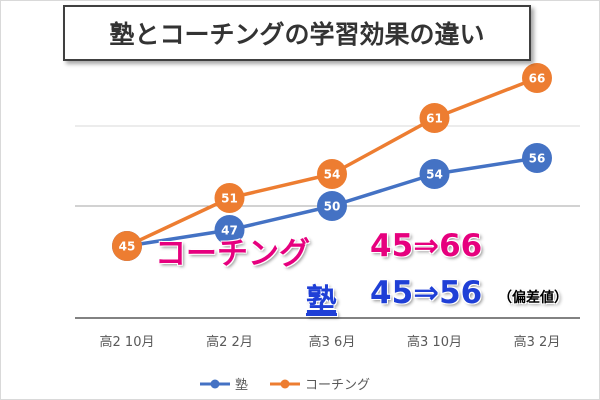  I want to click on data-label: 50, so click(332, 207).